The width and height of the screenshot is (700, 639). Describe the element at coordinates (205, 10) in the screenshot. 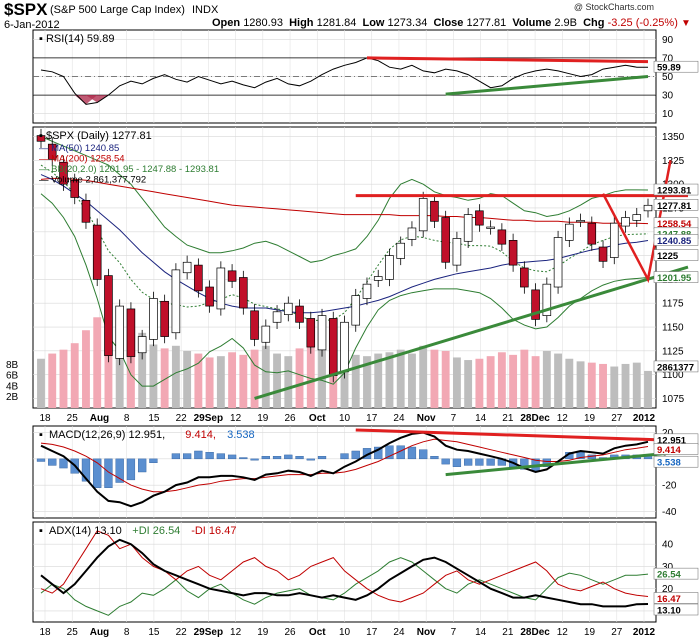

I see `header-exchange: INDX` at that location.